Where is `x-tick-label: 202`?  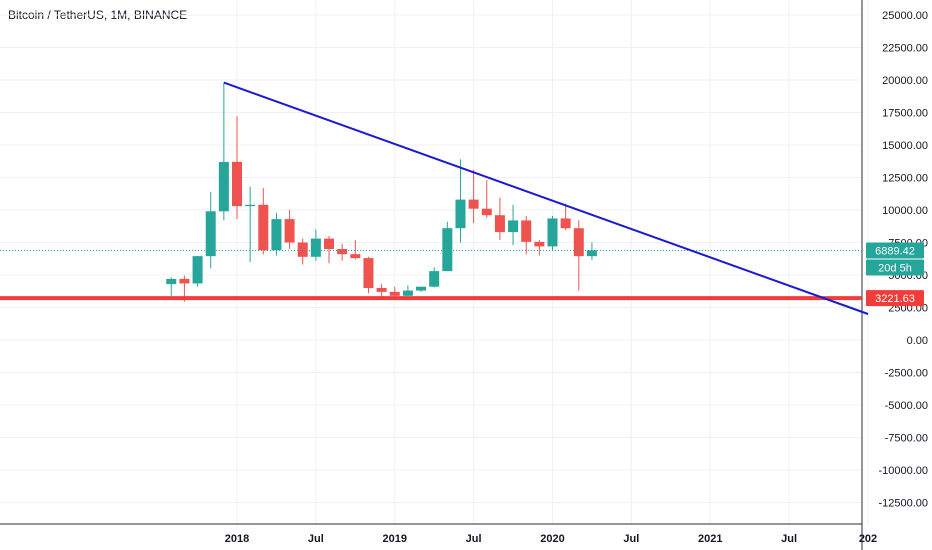 x-tick-label: 202 is located at coordinates (868, 539).